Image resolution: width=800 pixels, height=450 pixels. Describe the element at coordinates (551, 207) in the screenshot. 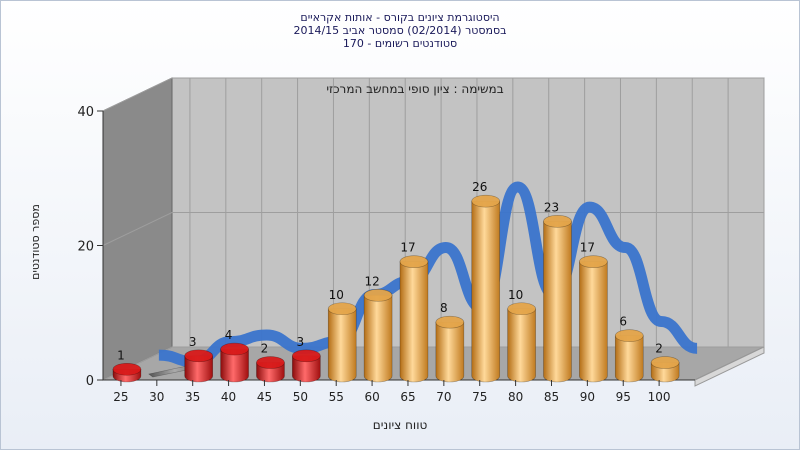

I see `bar-value-label: 23` at that location.